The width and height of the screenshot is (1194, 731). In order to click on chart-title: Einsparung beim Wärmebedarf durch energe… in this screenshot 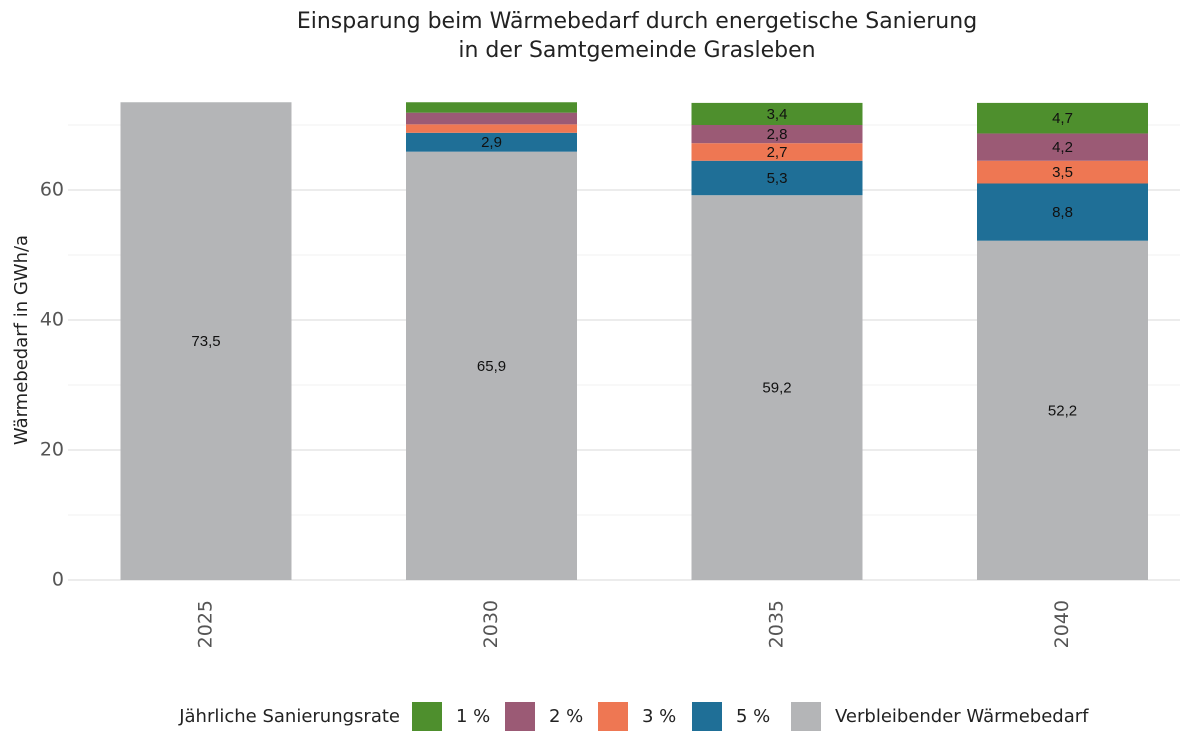, I will do `click(637, 21)`.